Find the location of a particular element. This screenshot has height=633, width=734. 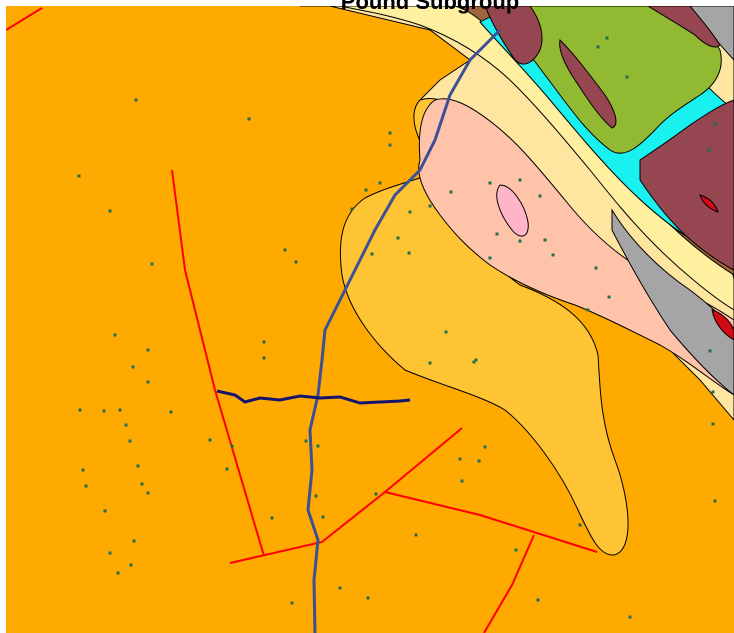

cross-section-line is located at coordinates (313, 397).